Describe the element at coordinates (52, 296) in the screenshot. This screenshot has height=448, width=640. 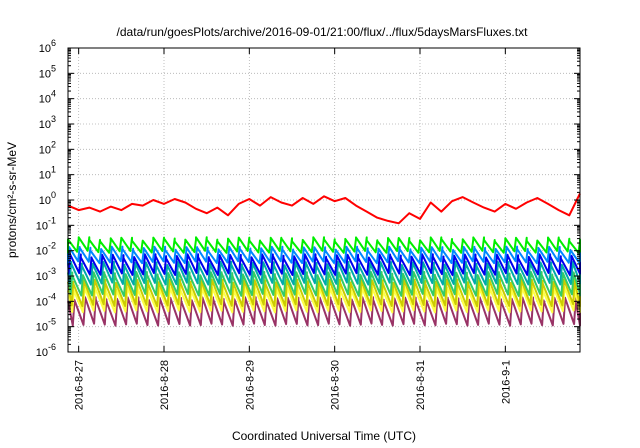
I see `y-tick-exponent: -4` at that location.